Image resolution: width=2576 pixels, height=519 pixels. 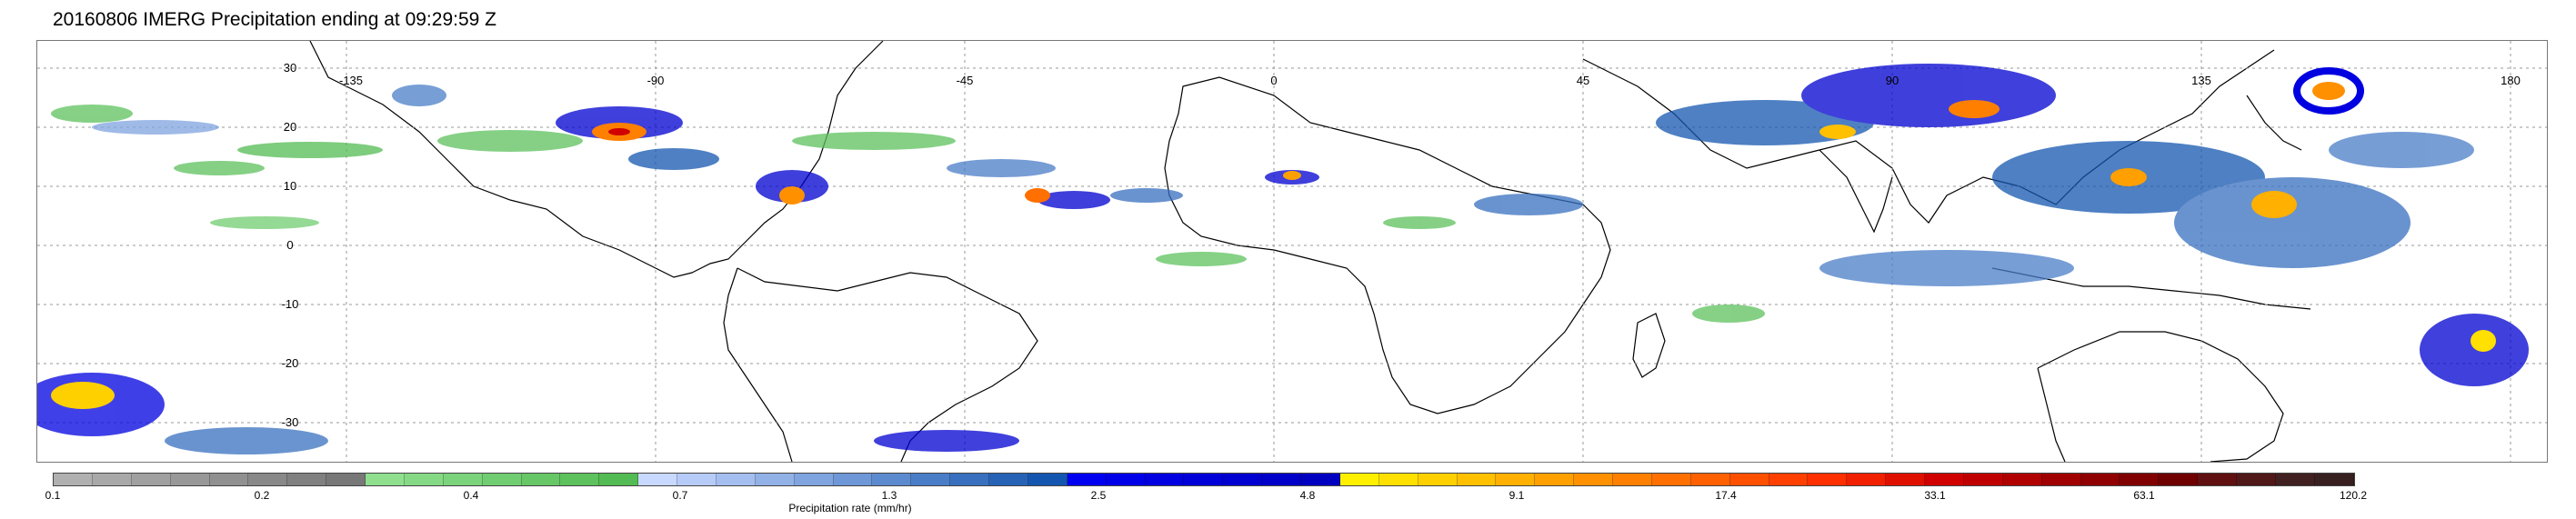 I want to click on lon-label: -90, so click(x=656, y=80).